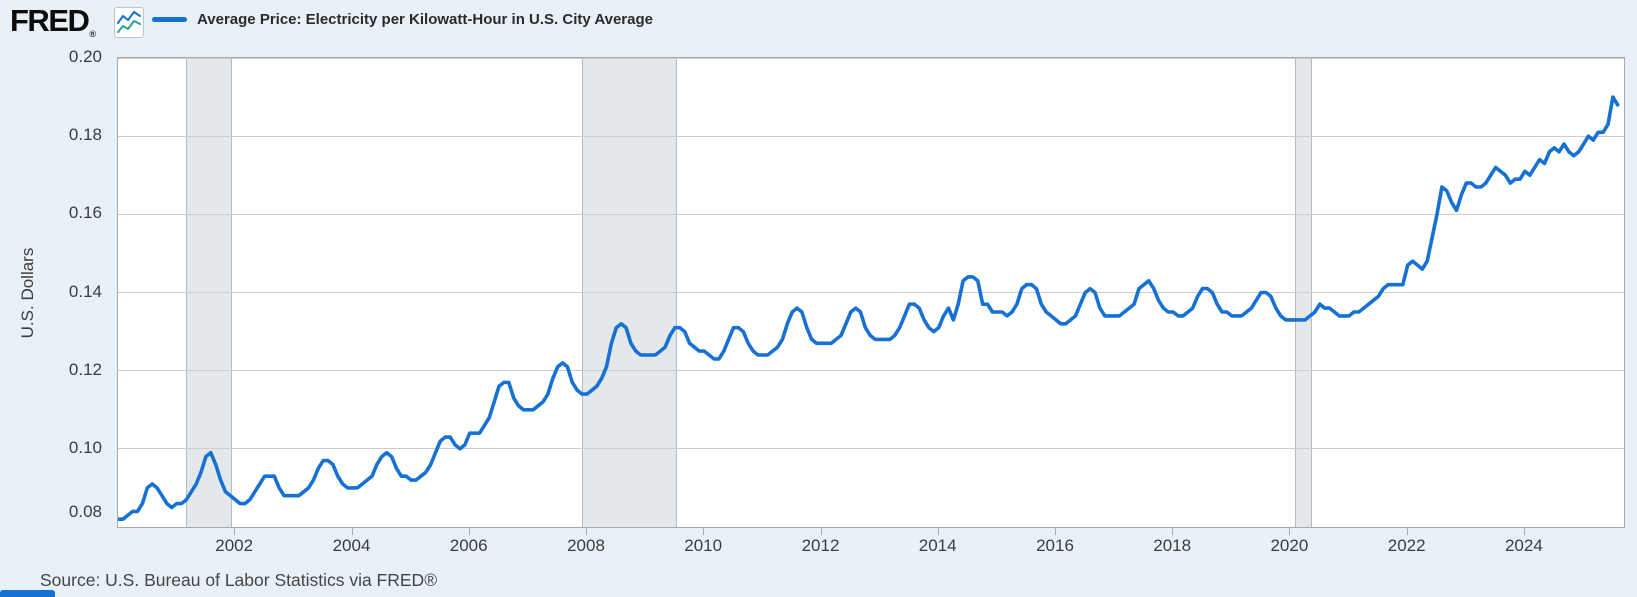 This screenshot has width=1637, height=597. What do you see at coordinates (703, 545) in the screenshot?
I see `x-tick-label: 2010` at bounding box center [703, 545].